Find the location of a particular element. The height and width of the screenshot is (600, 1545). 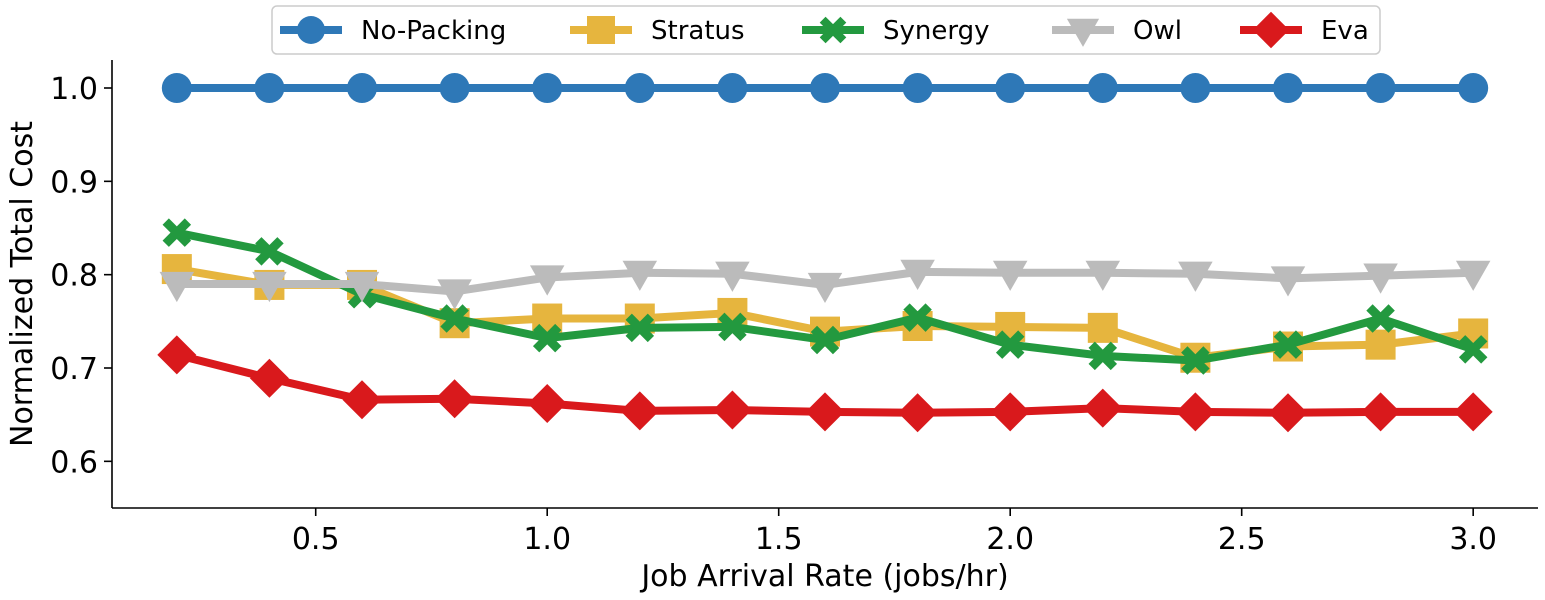

legend-marker-eva is located at coordinates (1271, 30).